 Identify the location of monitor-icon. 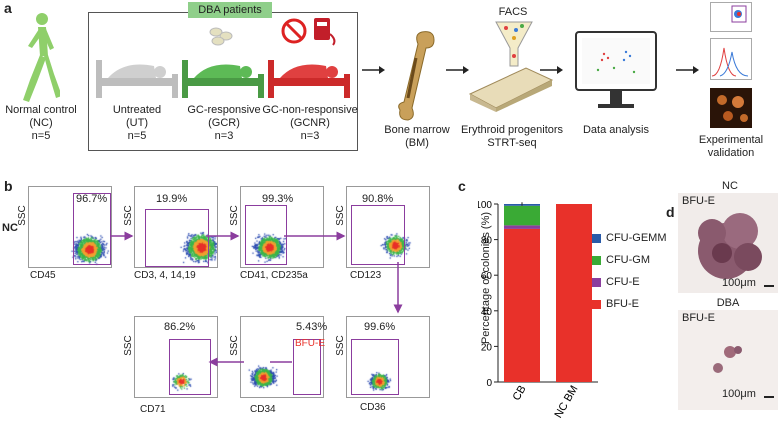
(616, 69).